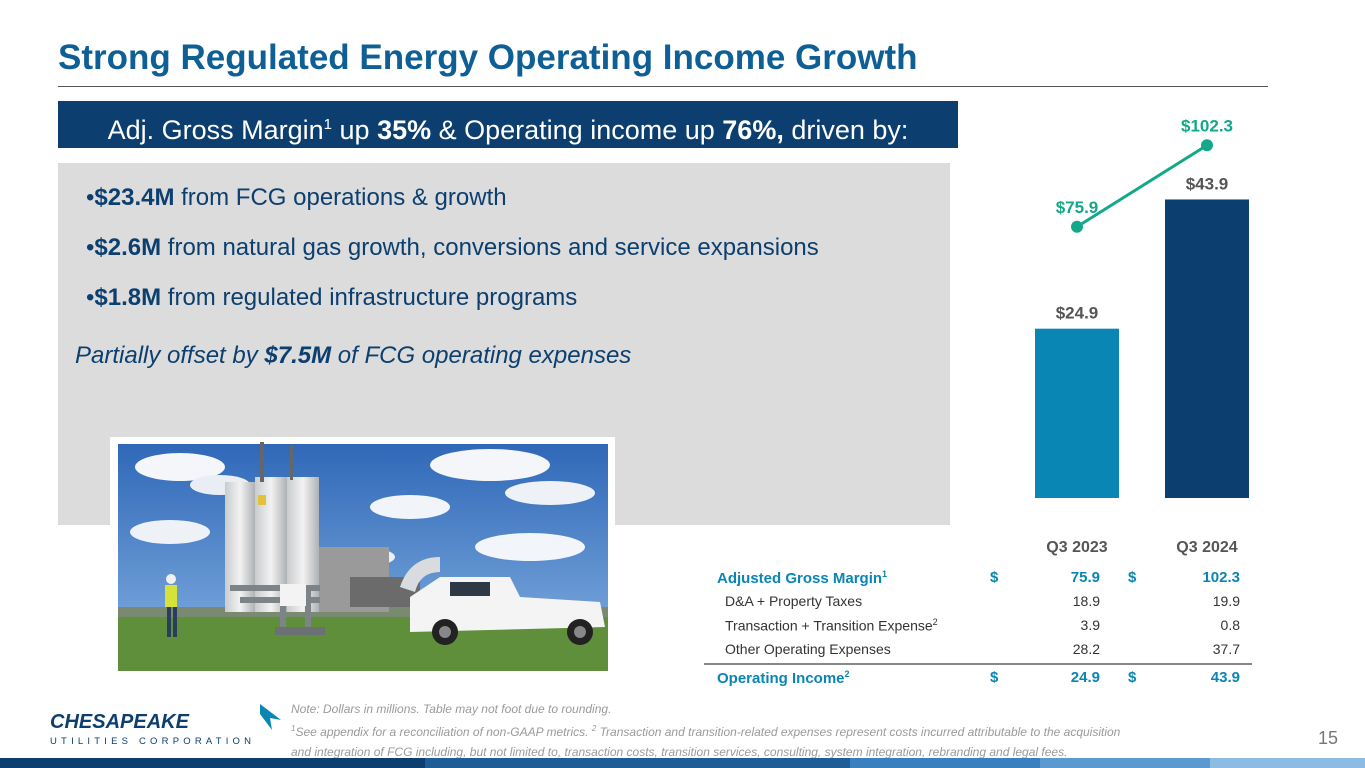 The width and height of the screenshot is (1365, 768). What do you see at coordinates (808, 649) in the screenshot?
I see `row-label: Other Operating Expenses` at bounding box center [808, 649].